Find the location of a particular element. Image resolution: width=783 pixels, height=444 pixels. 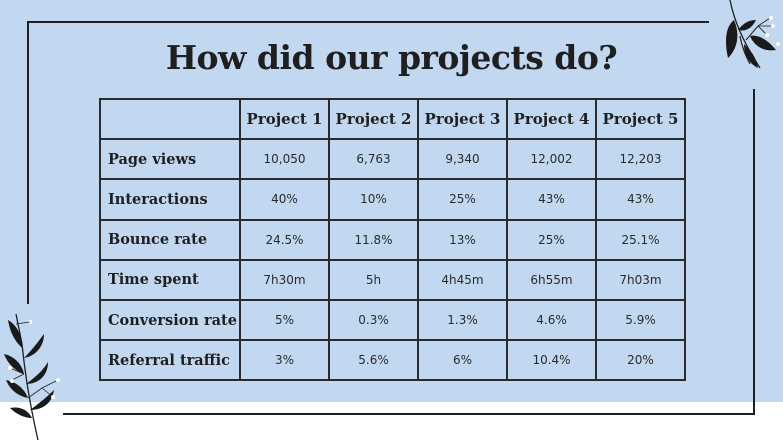

table-cell: 9,340 is located at coordinates (462, 159).